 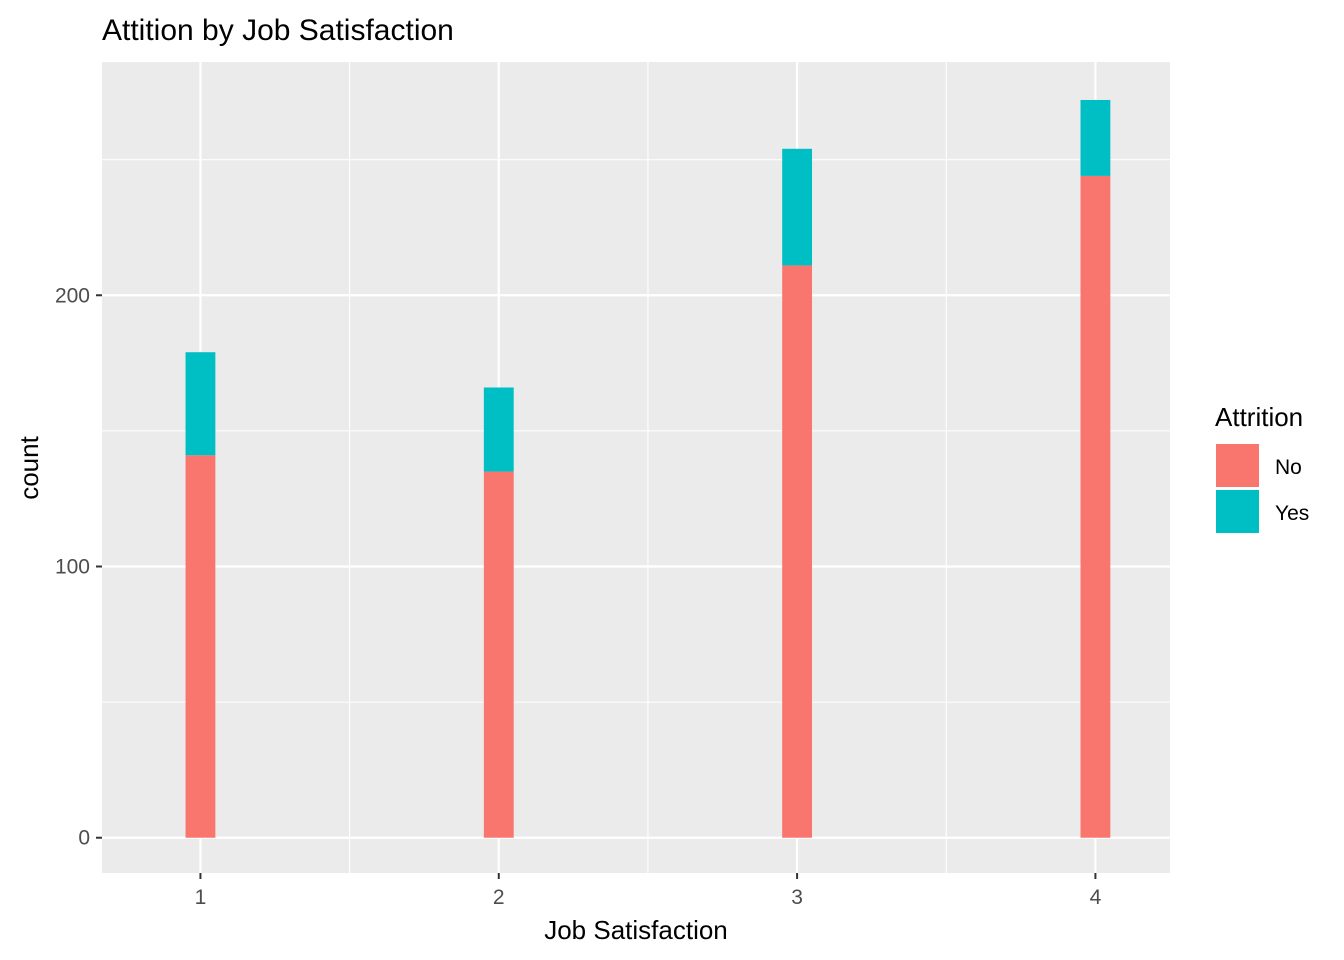 What do you see at coordinates (648, 891) in the screenshot?
I see `x-axis: 1 2 3 4` at bounding box center [648, 891].